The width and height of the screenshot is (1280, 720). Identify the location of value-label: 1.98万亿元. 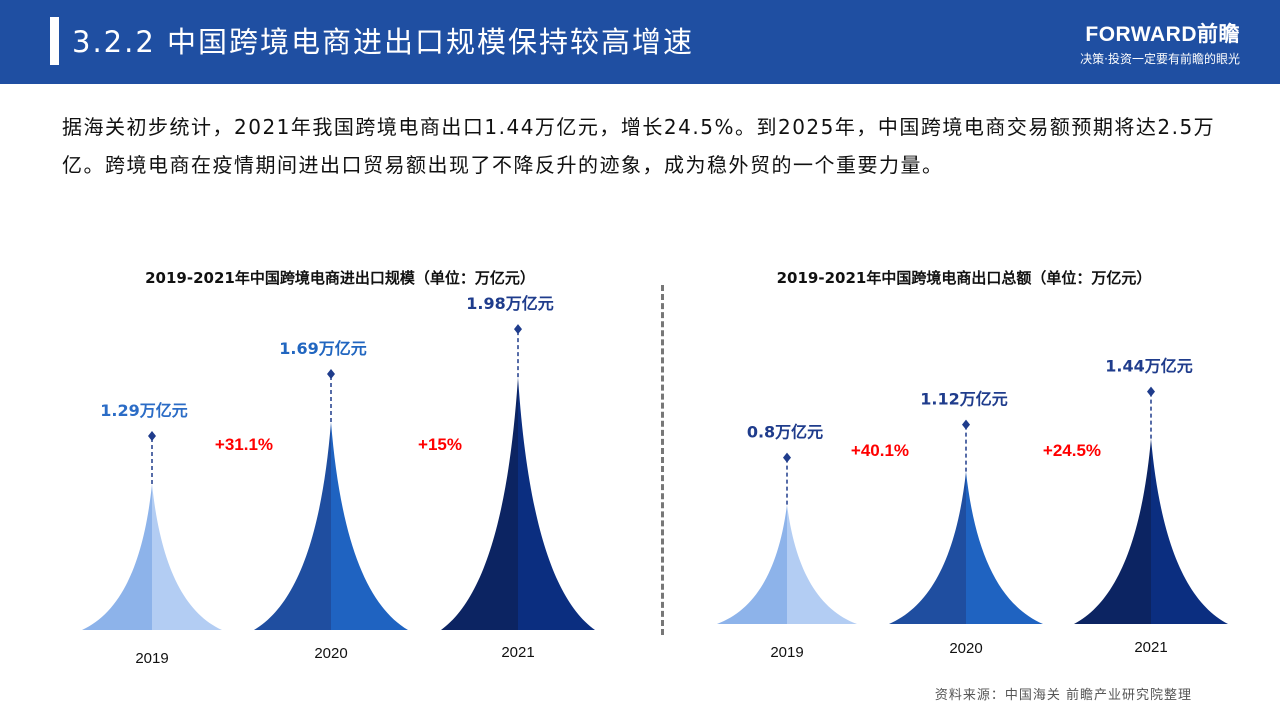
(509, 303).